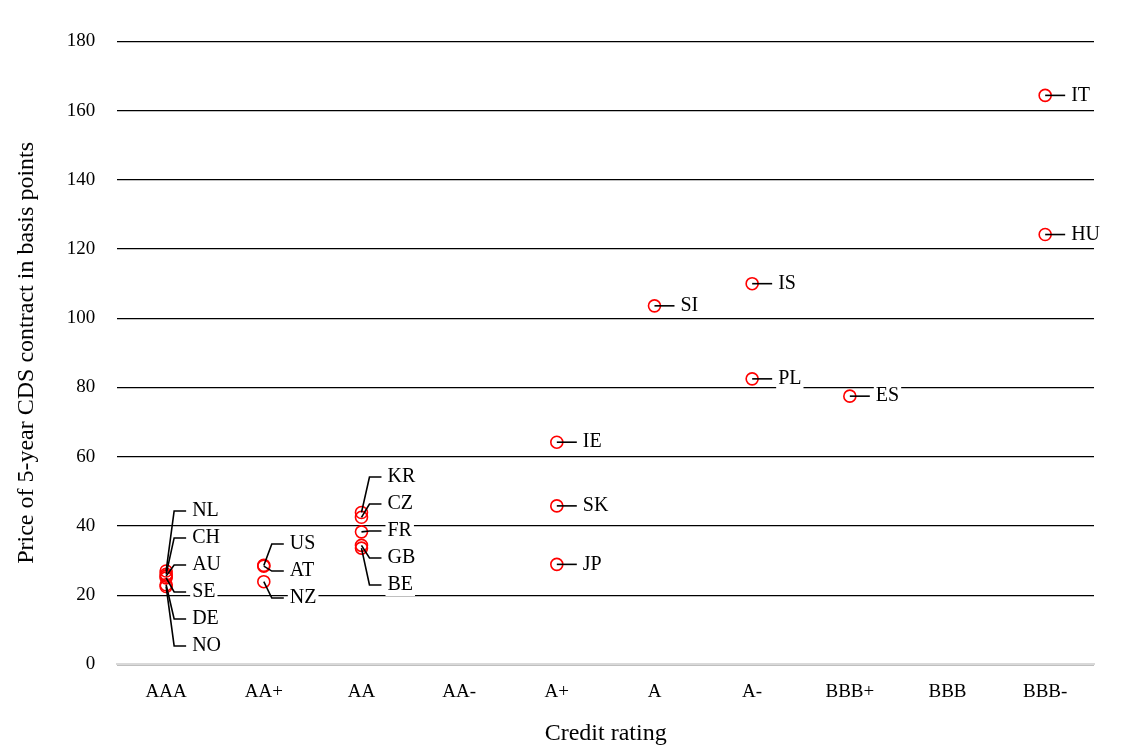  I want to click on annotation: DE, so click(205, 617).